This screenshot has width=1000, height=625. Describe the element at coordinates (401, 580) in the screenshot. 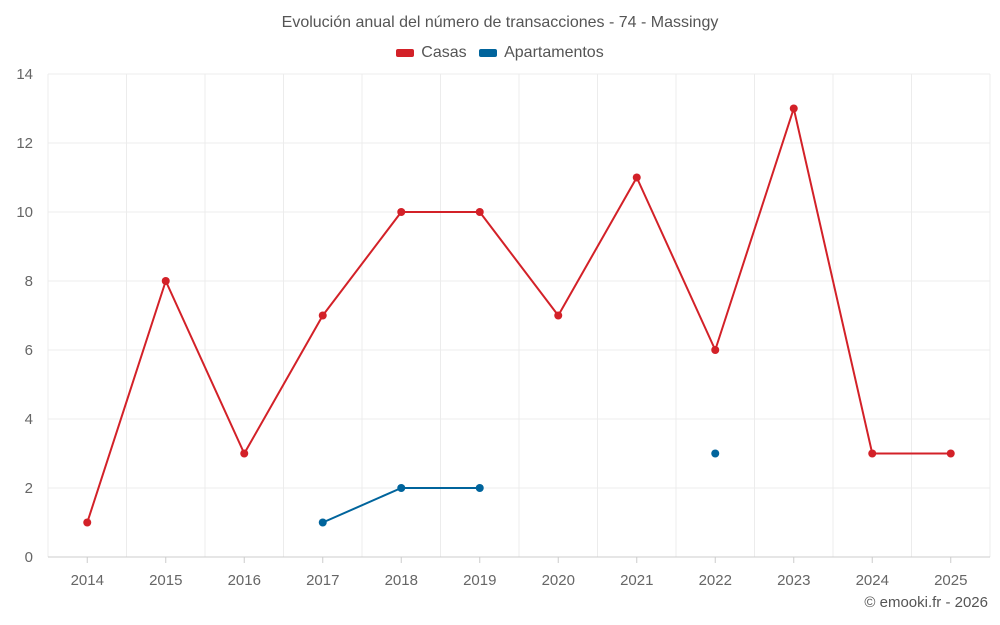

I see `x-tick-label: 2018` at that location.